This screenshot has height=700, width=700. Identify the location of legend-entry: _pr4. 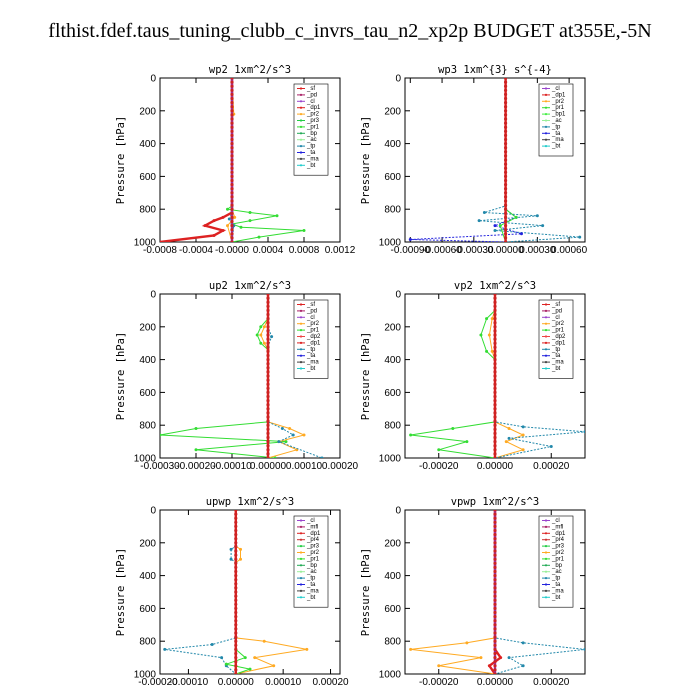
(313, 540).